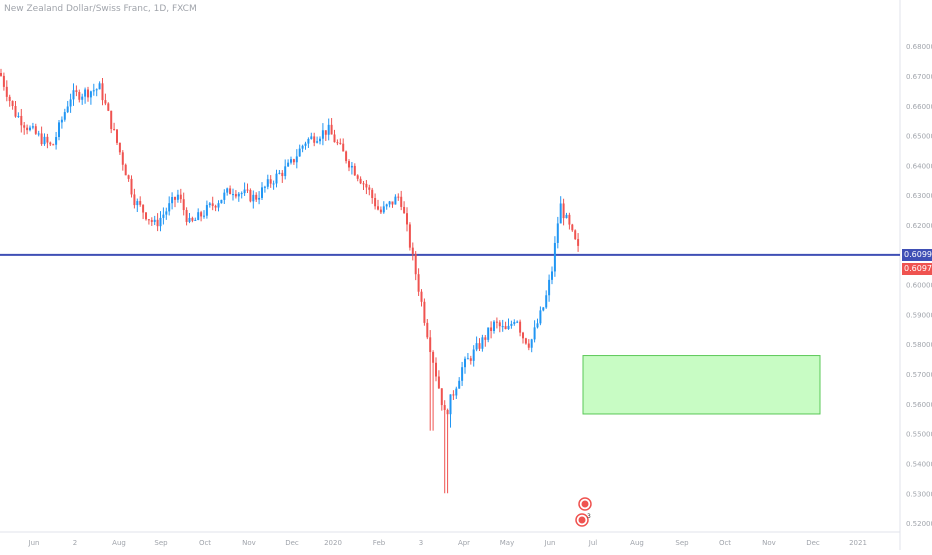  Describe the element at coordinates (858, 543) in the screenshot. I see `x-tick-label: 2021` at that location.